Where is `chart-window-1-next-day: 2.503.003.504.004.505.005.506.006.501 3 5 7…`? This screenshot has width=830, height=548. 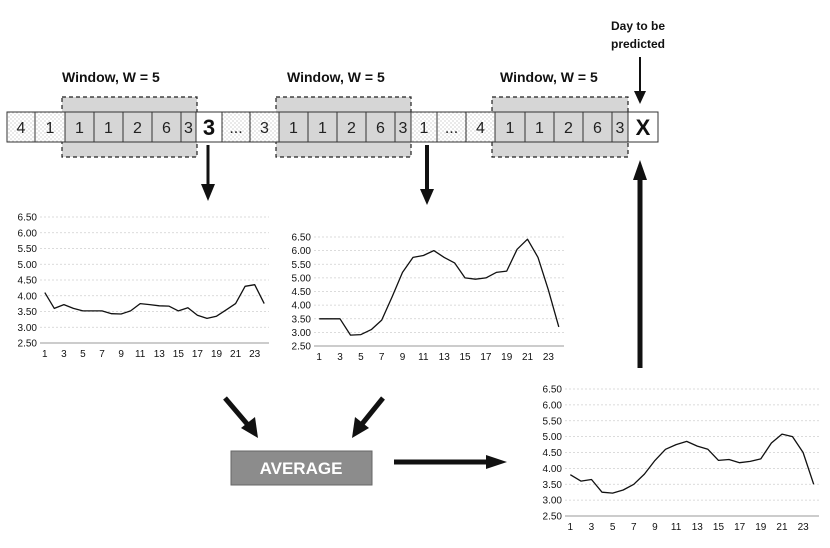 chart-window-1-next-day: 2.503.003.504.004.505.005.506.006.501 3 5 7… is located at coordinates (143, 286).